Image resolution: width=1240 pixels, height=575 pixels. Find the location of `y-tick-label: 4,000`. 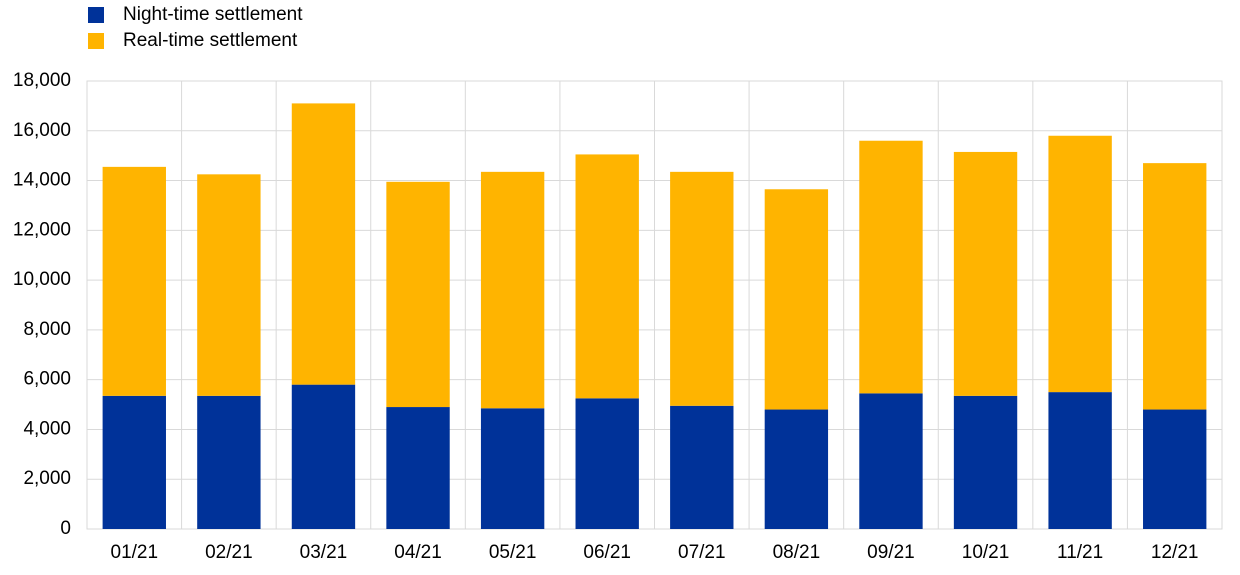

y-tick-label: 4,000 is located at coordinates (47, 428).